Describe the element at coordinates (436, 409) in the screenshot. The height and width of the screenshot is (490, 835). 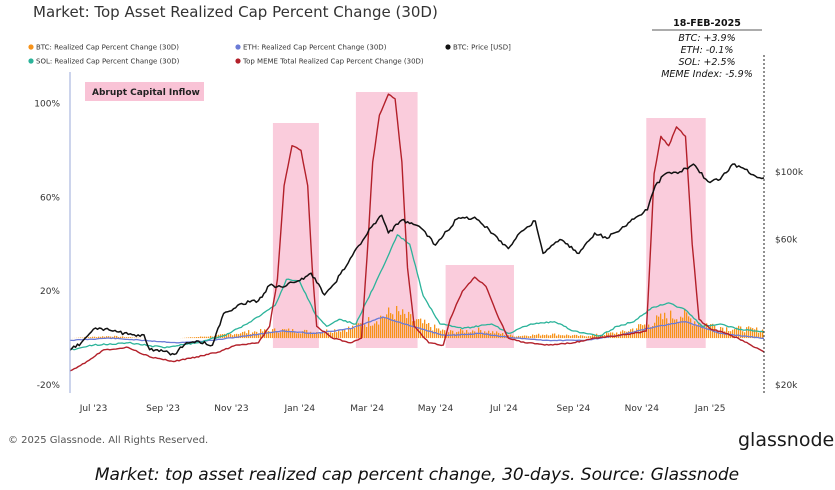
I see `x-tick-label: May '24` at that location.